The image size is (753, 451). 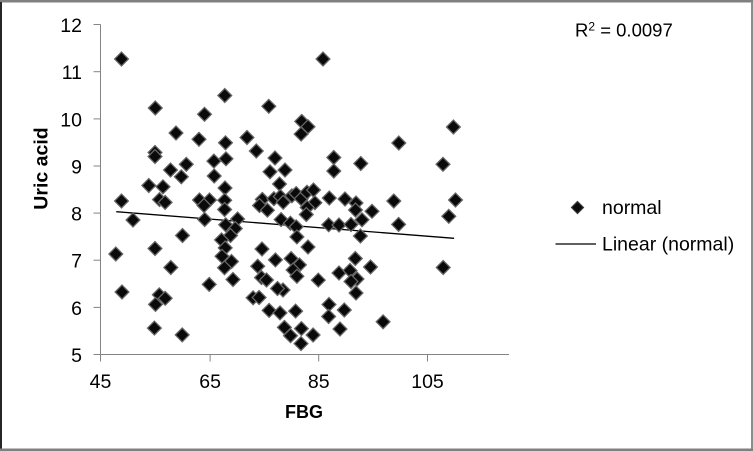 What do you see at coordinates (319, 382) in the screenshot?
I see `svg-text: 85` at bounding box center [319, 382].